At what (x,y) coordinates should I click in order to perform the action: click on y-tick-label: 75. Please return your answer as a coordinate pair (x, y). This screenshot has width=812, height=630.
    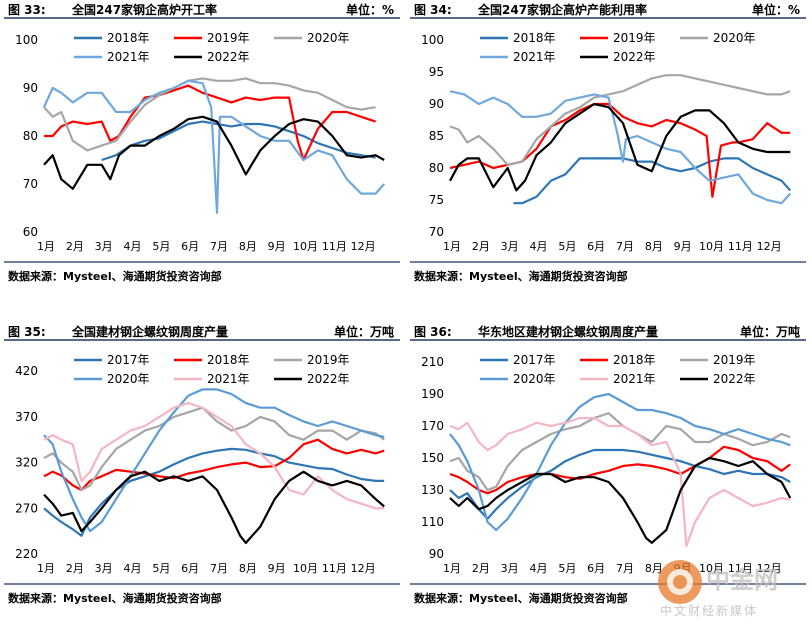
    Looking at the image, I should click on (436, 200).